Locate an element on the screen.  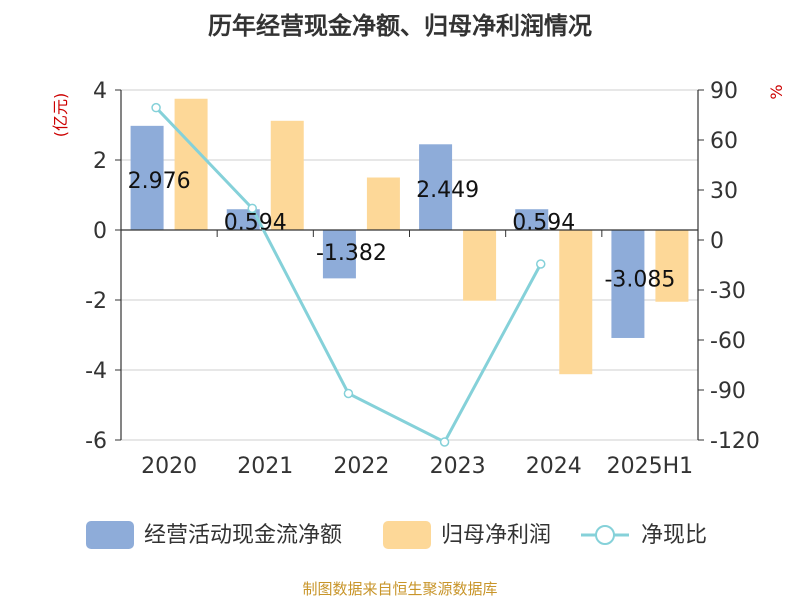
left-tick-label: 2 is located at coordinates (100, 161).